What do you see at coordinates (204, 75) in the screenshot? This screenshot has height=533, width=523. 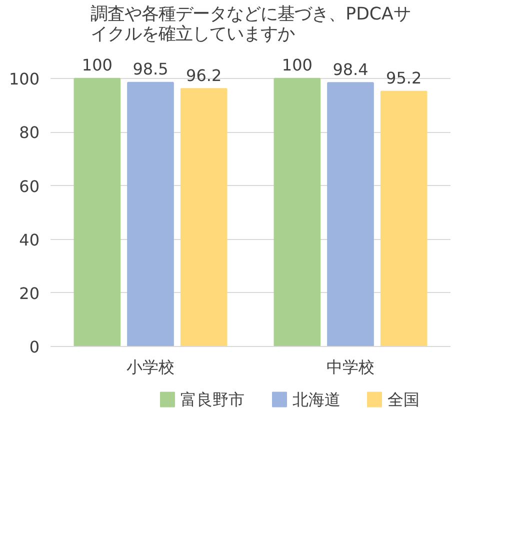 I see `data-label: 96.2` at bounding box center [204, 75].